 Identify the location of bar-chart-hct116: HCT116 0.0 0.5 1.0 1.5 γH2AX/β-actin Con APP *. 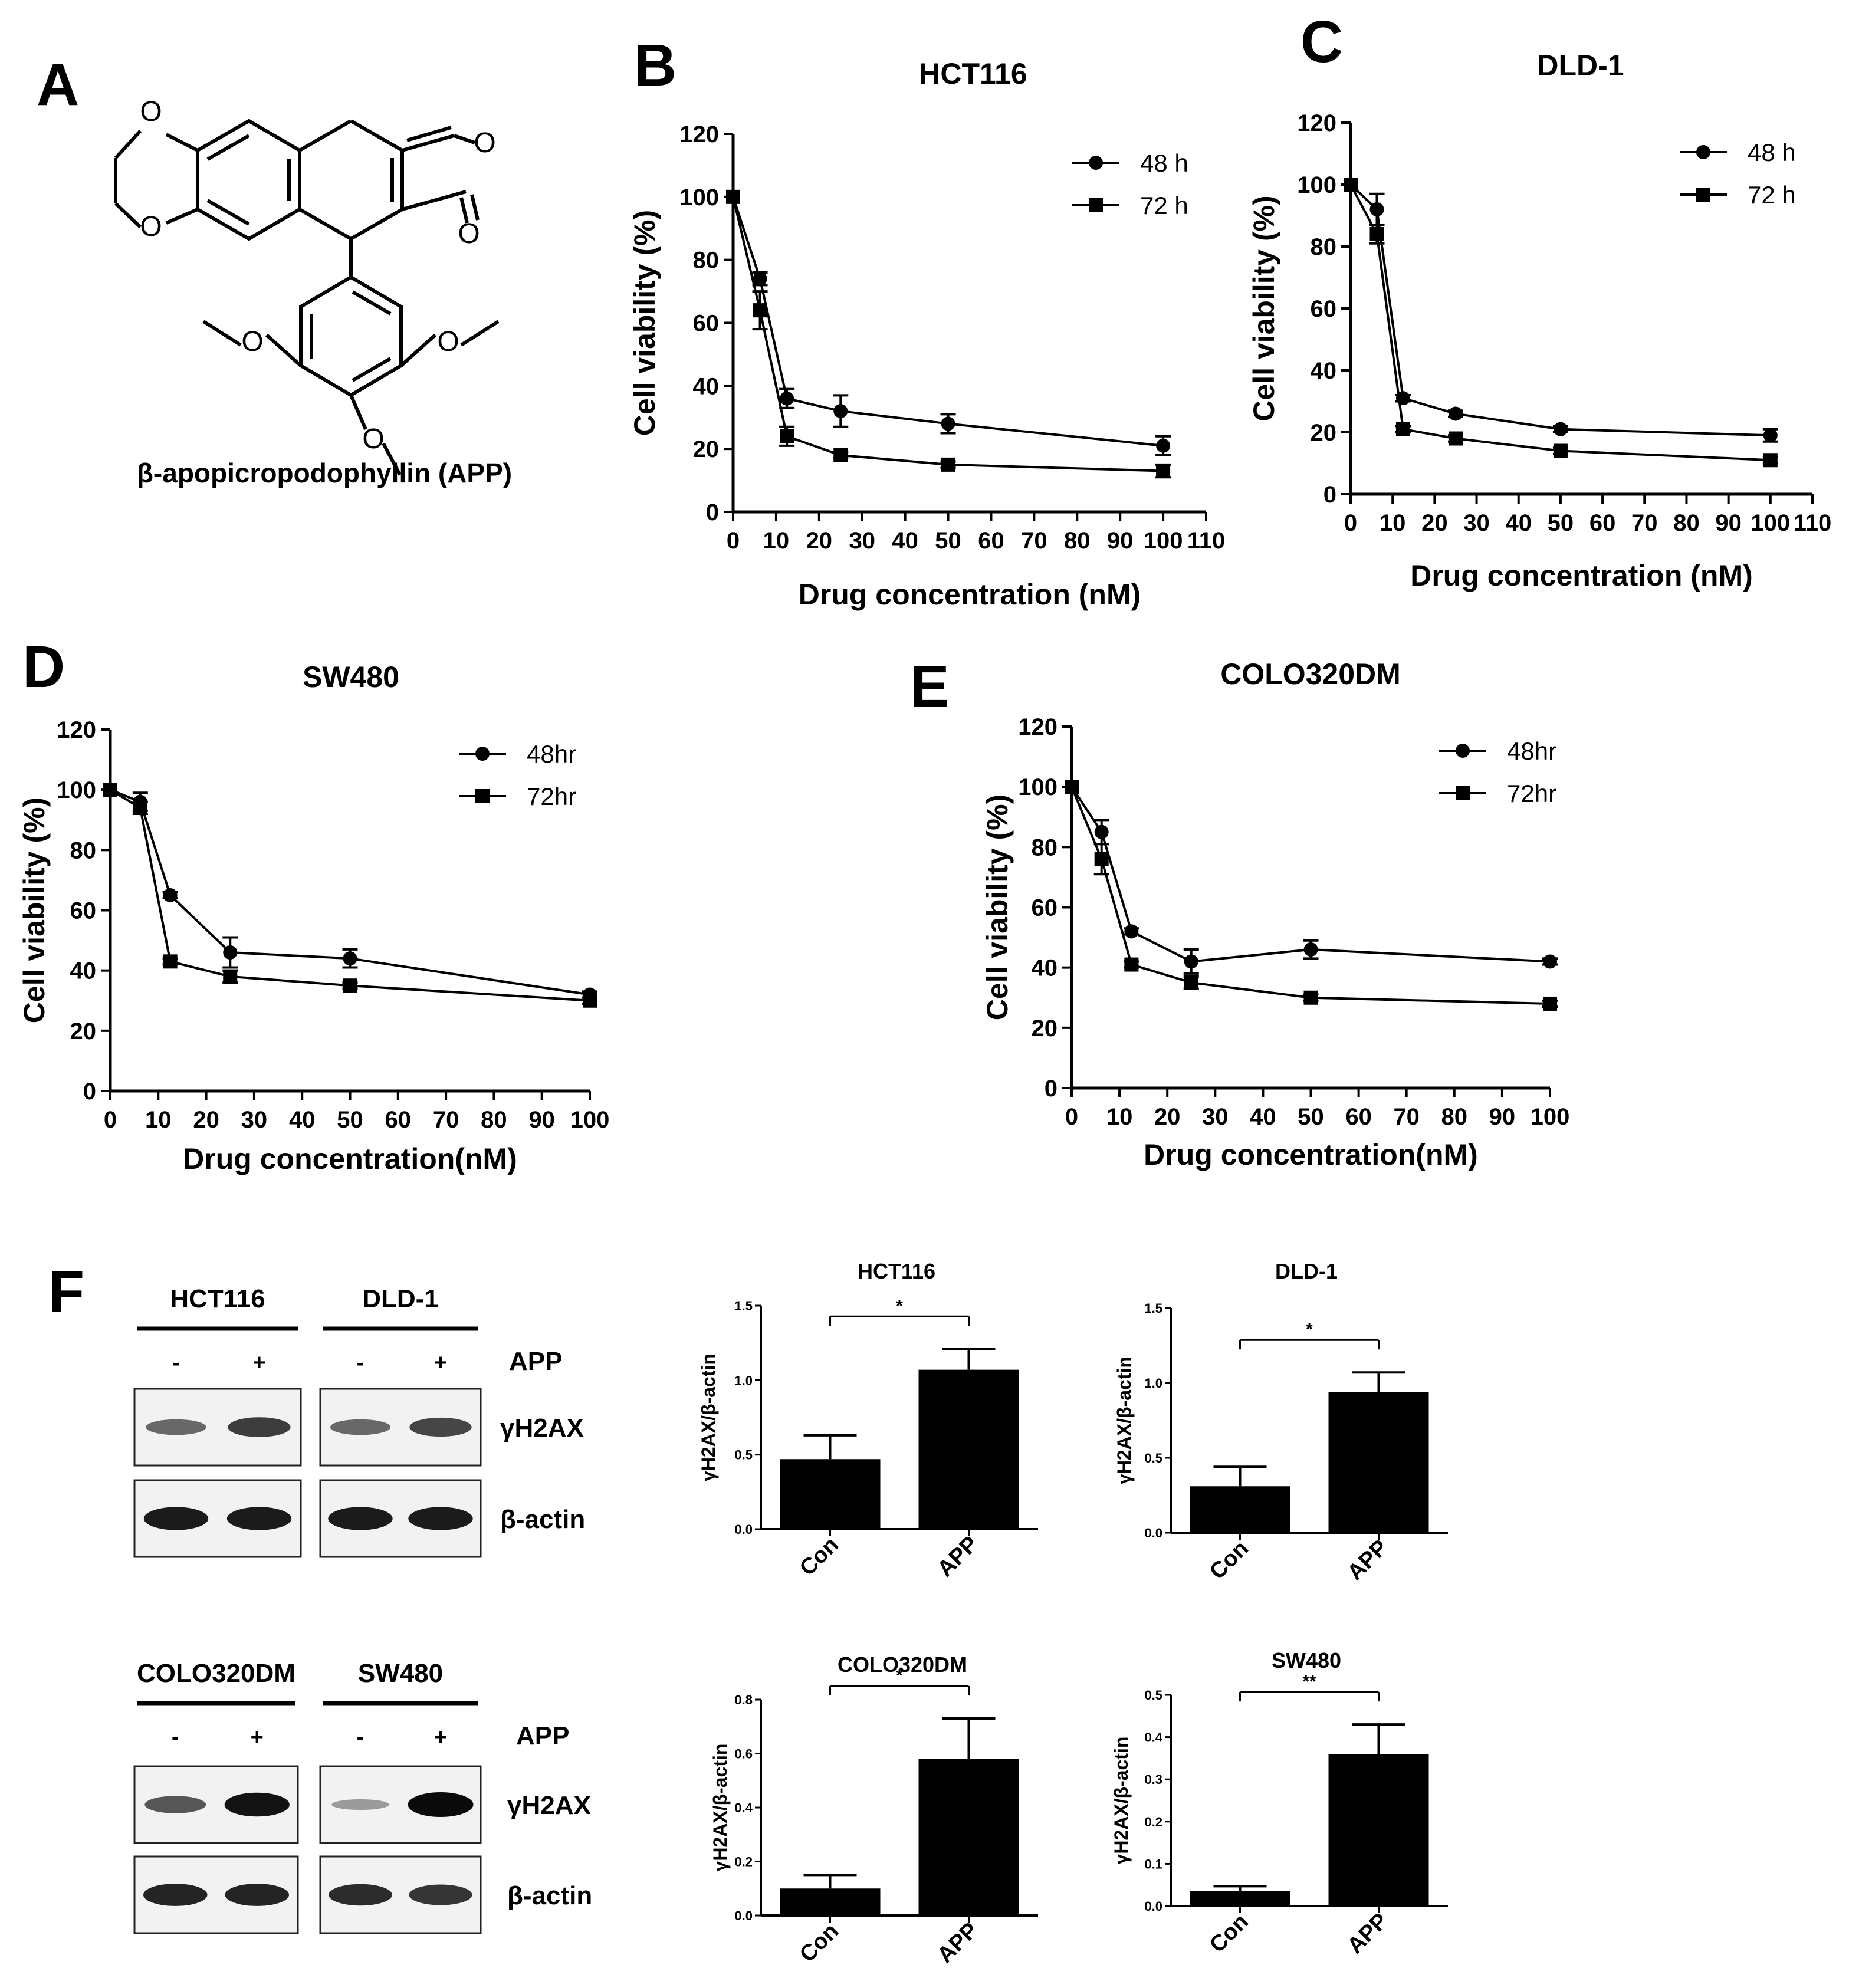
(868, 1420).